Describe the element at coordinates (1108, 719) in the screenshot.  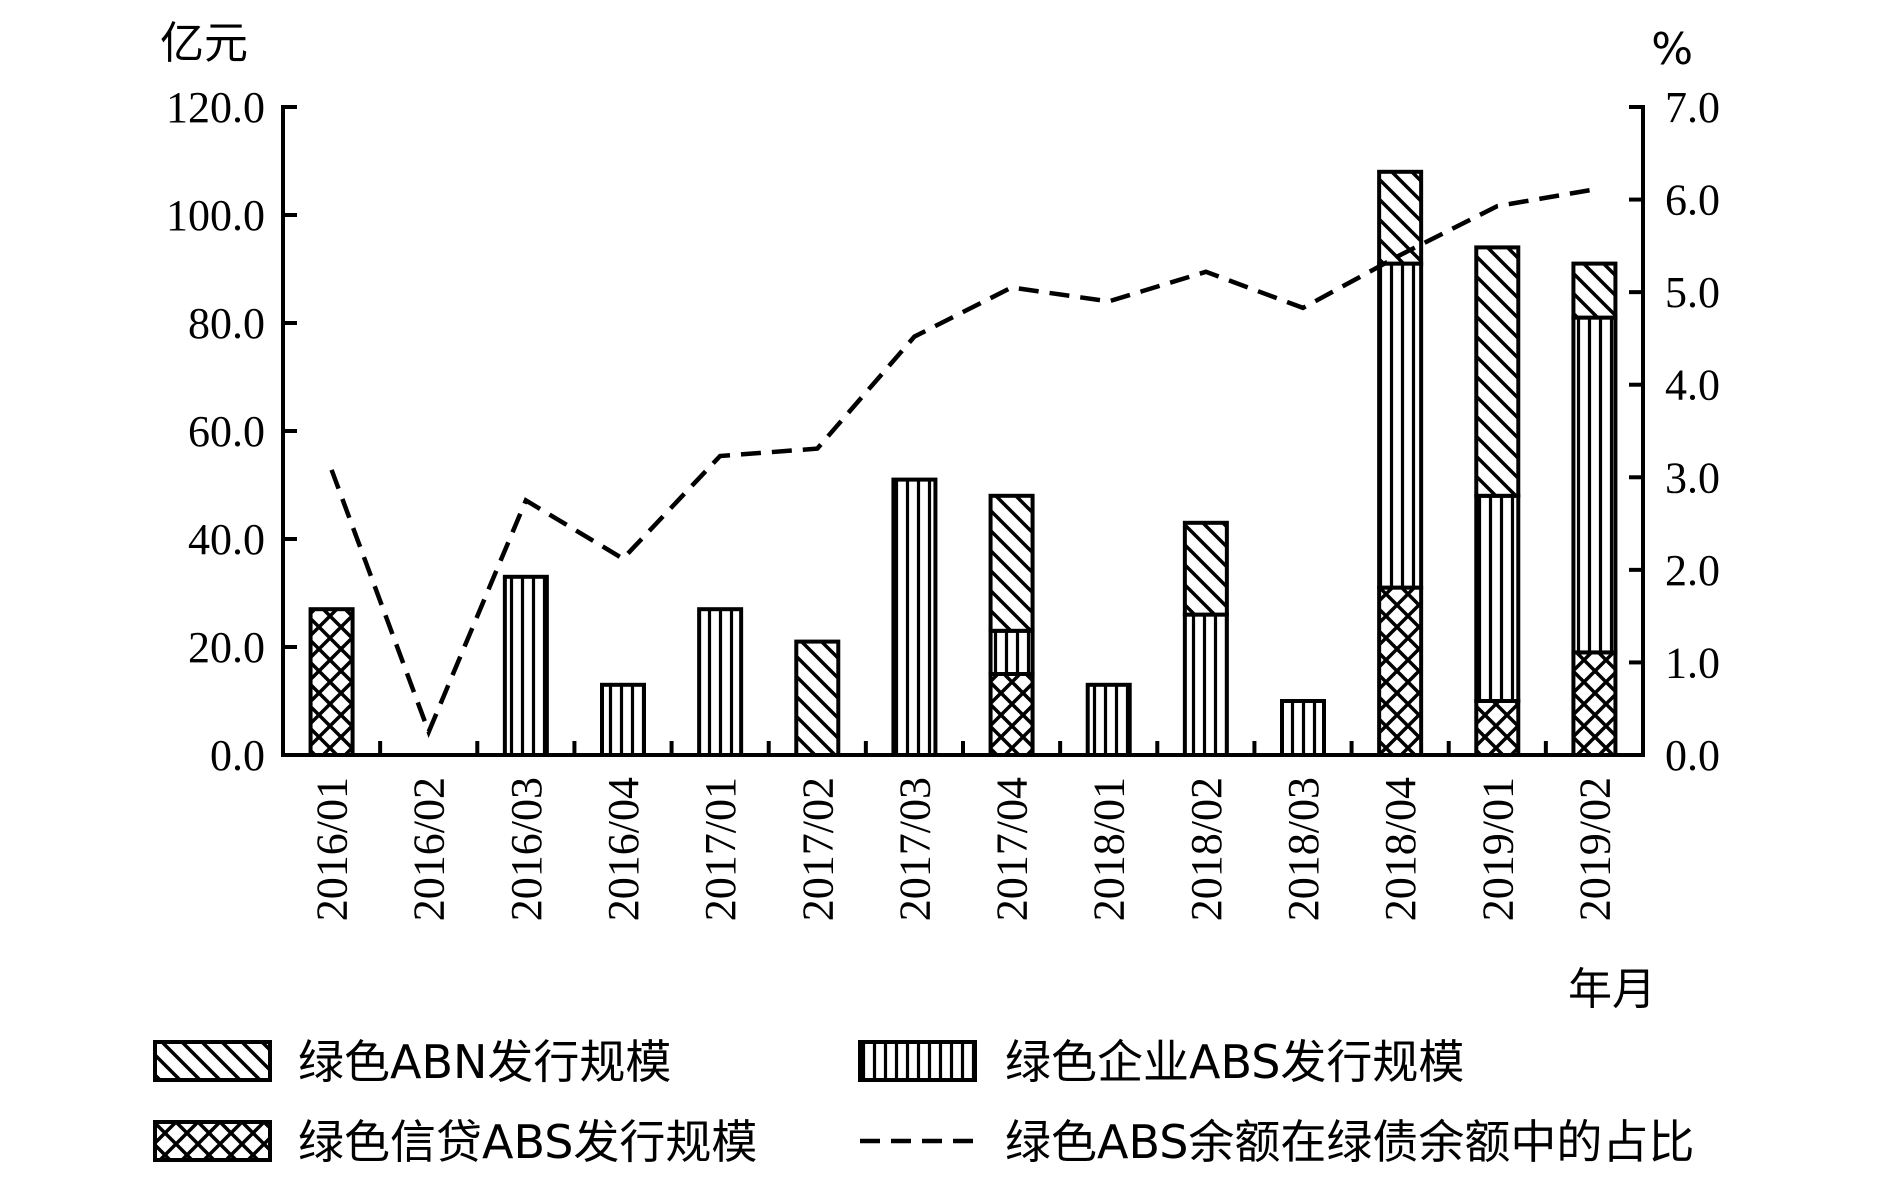
I see `bar-vertical-2018/01` at that location.